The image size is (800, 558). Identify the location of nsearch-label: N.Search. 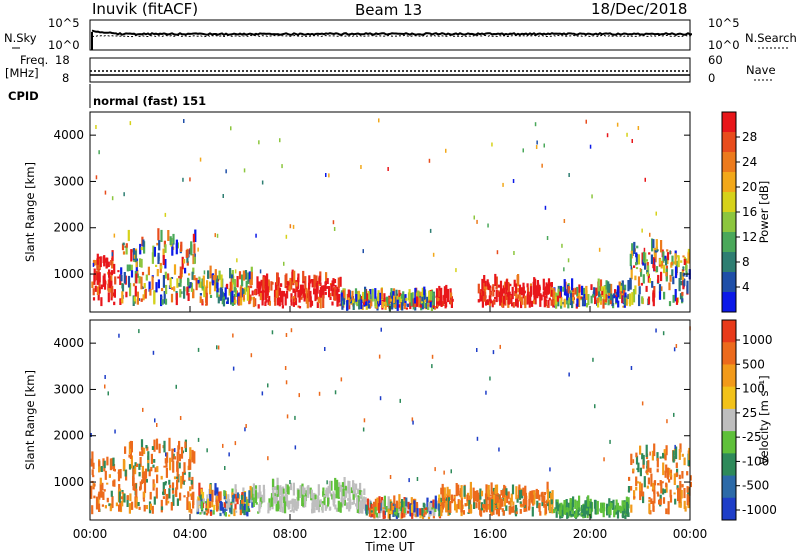
(771, 38).